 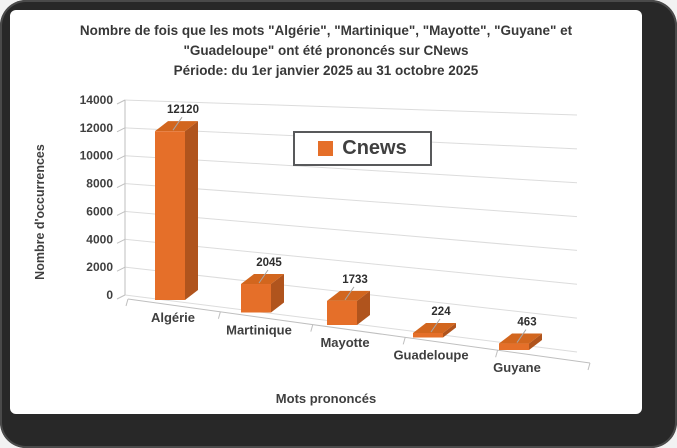 What do you see at coordinates (355, 280) in the screenshot?
I see `value-label: 1733` at bounding box center [355, 280].